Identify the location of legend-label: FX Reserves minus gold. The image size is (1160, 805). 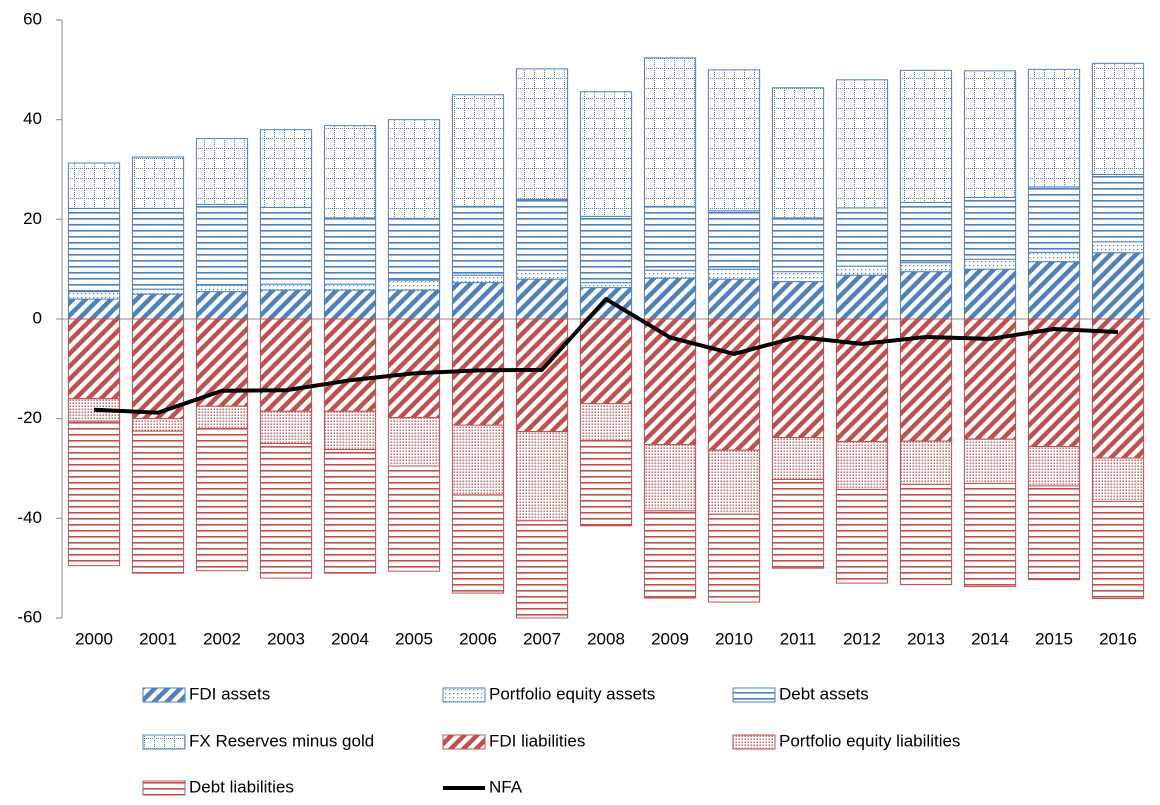
(281, 740).